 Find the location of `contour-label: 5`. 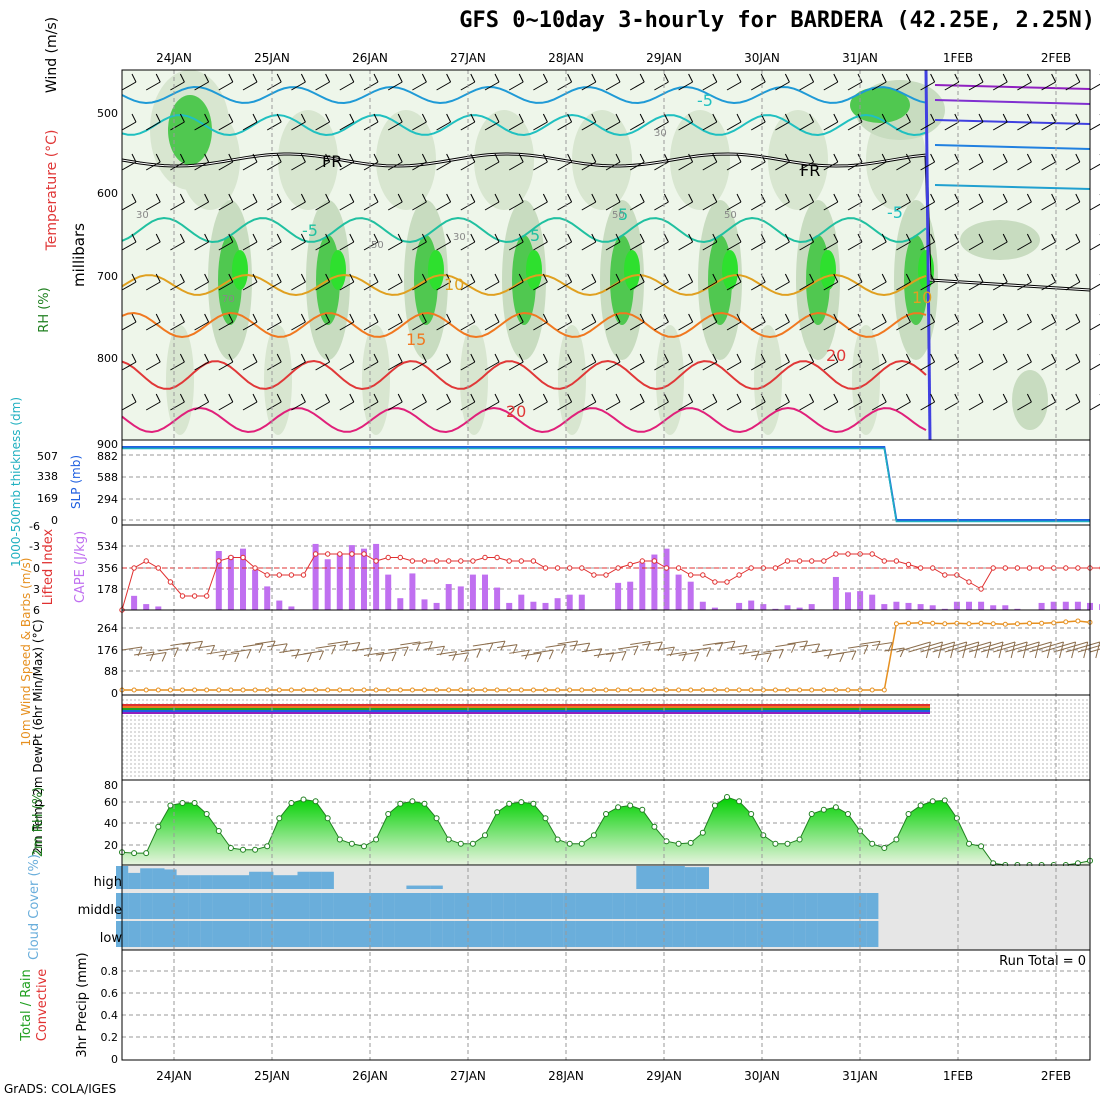

contour-label: 5 is located at coordinates (623, 214).